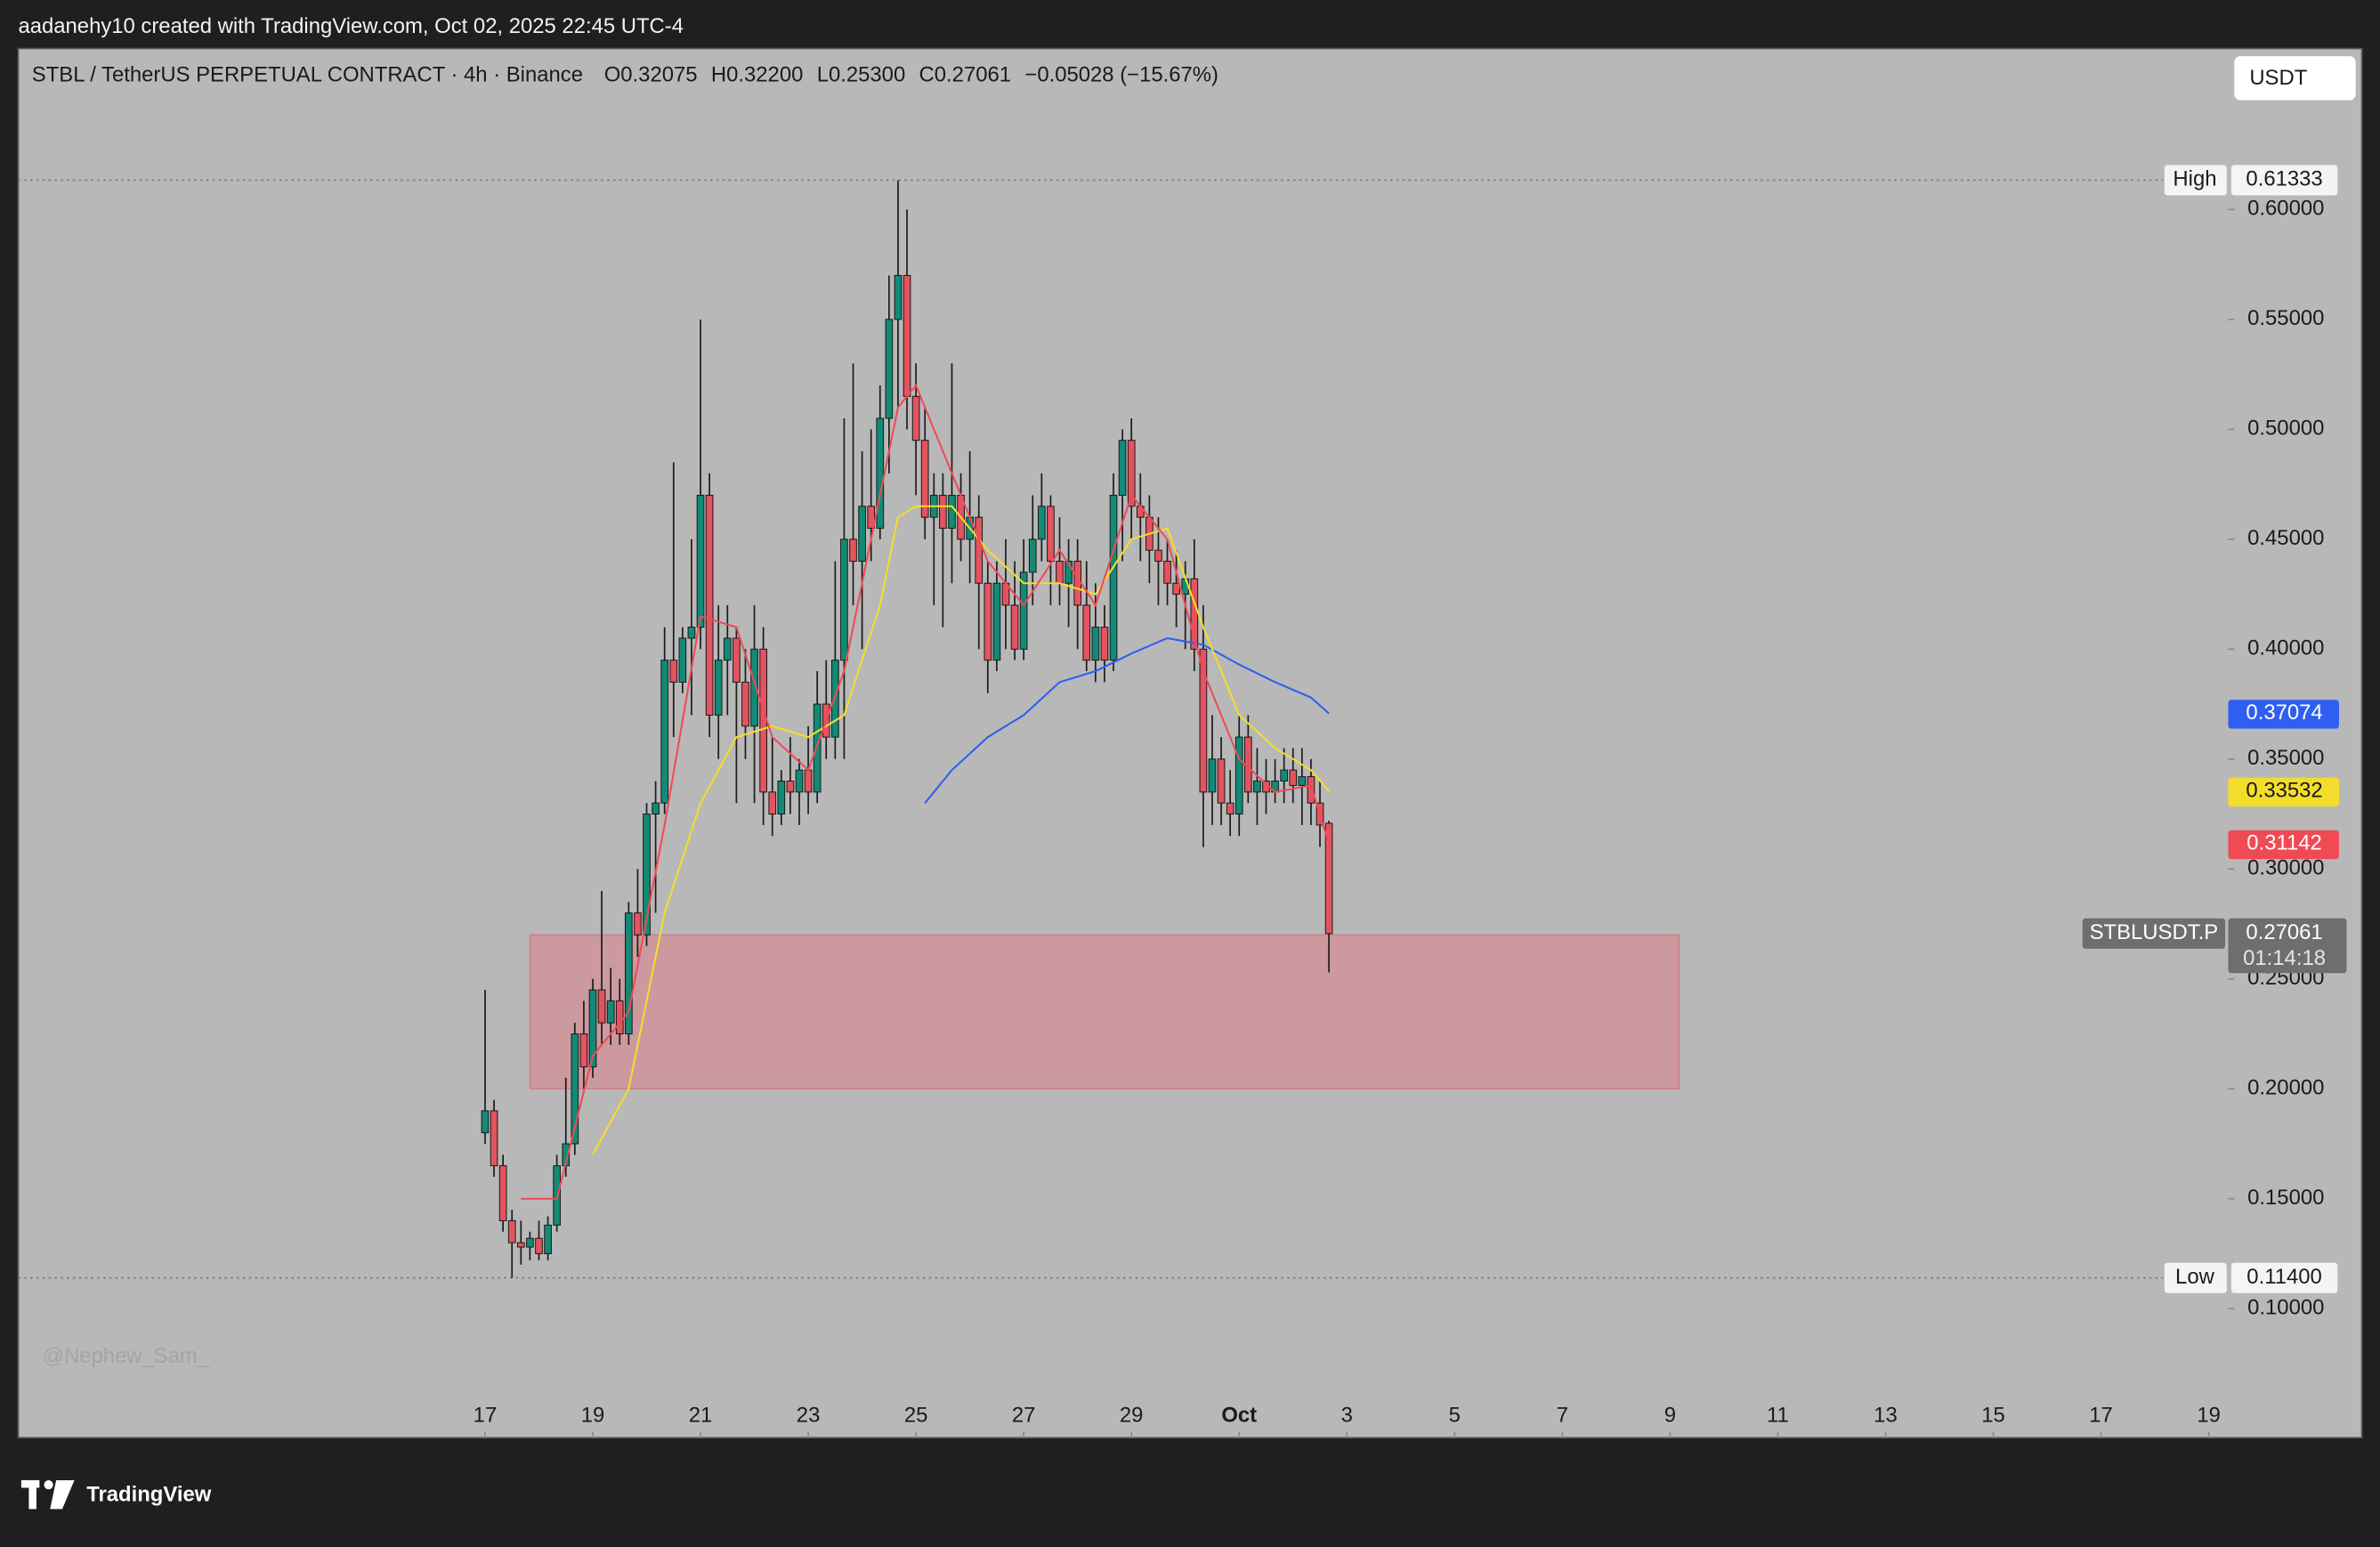  I want to click on x-tick-label: 21, so click(701, 1416).